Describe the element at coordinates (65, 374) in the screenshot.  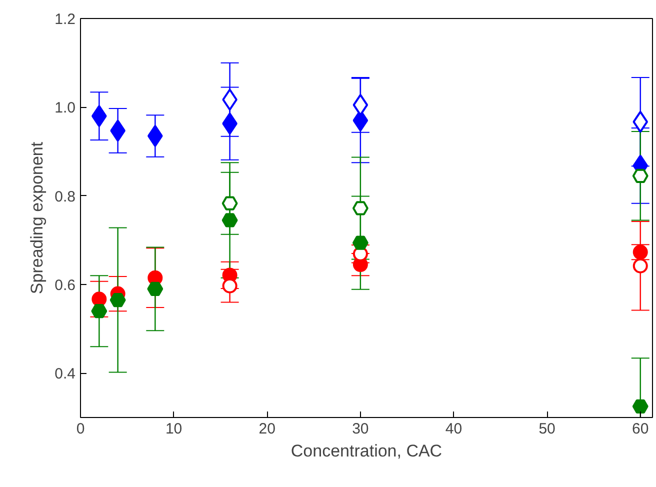
I see `y-tick-label: 0.4` at that location.